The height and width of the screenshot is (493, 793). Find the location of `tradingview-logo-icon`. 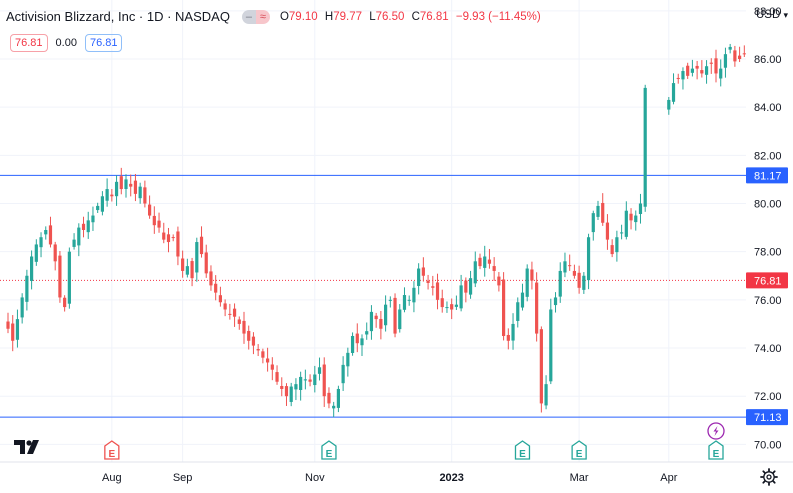

tradingview-logo-icon is located at coordinates (28, 447).